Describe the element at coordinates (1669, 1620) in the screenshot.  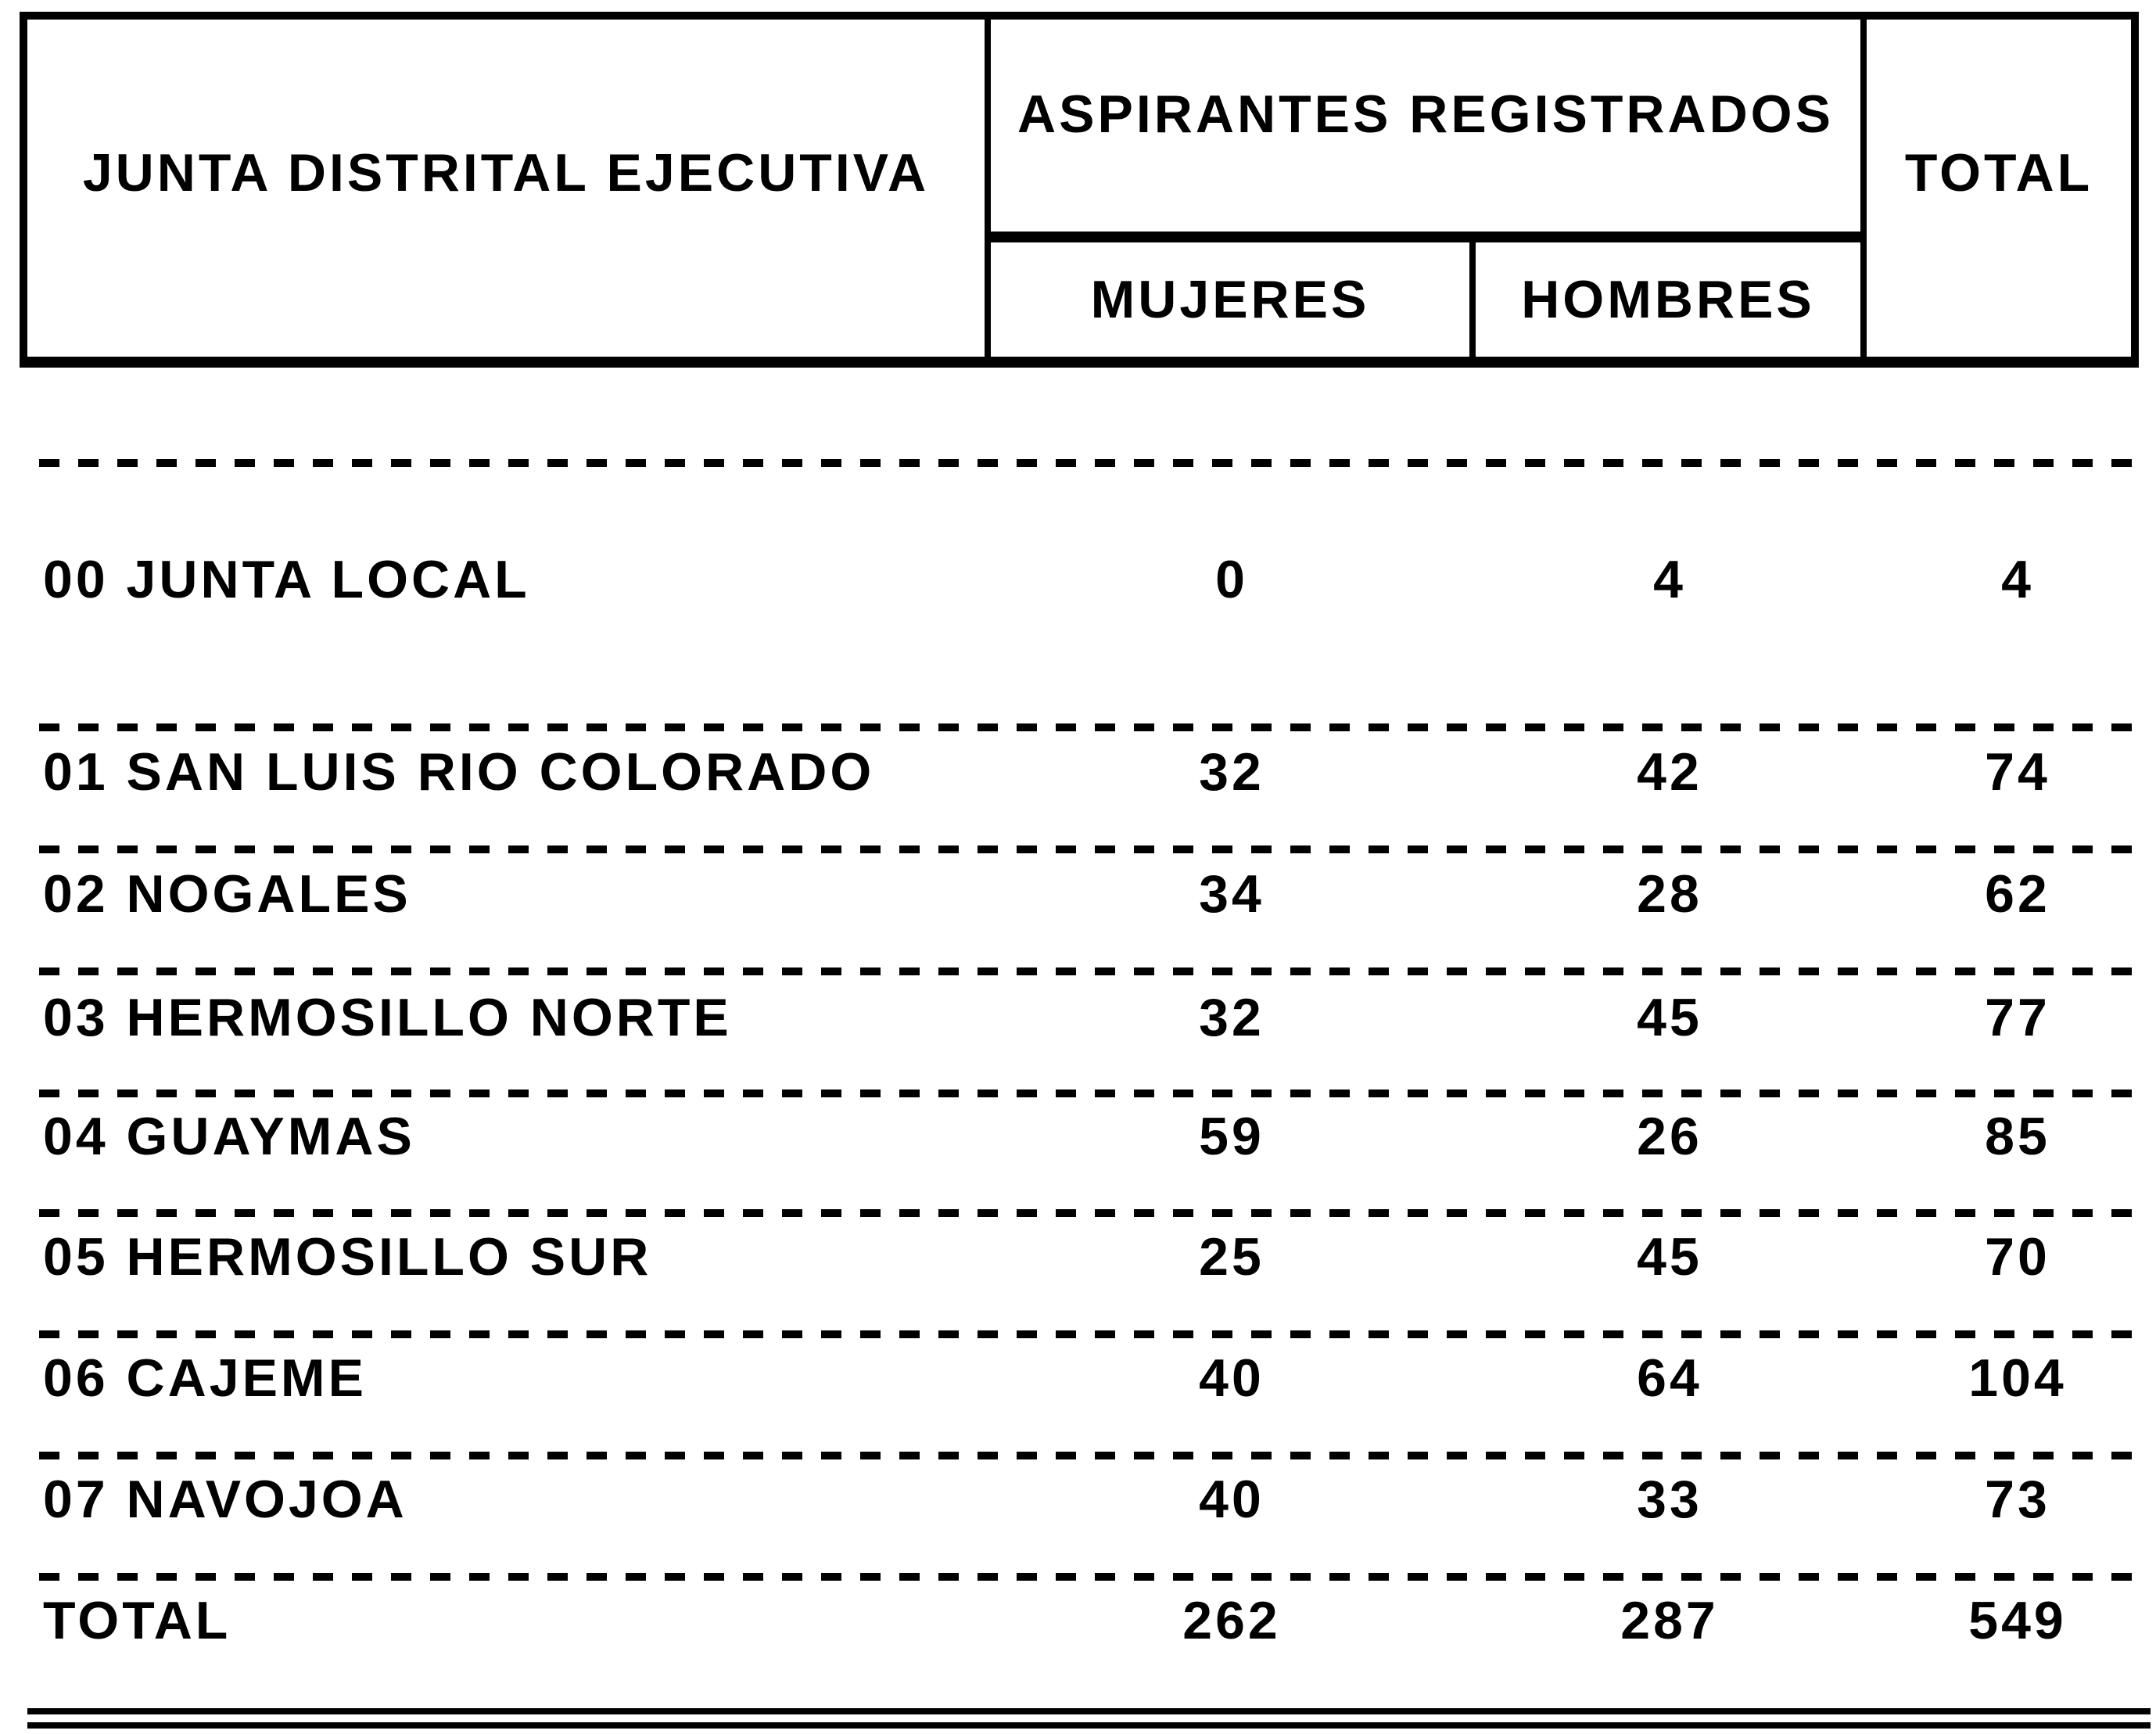
I see `cell-hombres-total: 287` at that location.